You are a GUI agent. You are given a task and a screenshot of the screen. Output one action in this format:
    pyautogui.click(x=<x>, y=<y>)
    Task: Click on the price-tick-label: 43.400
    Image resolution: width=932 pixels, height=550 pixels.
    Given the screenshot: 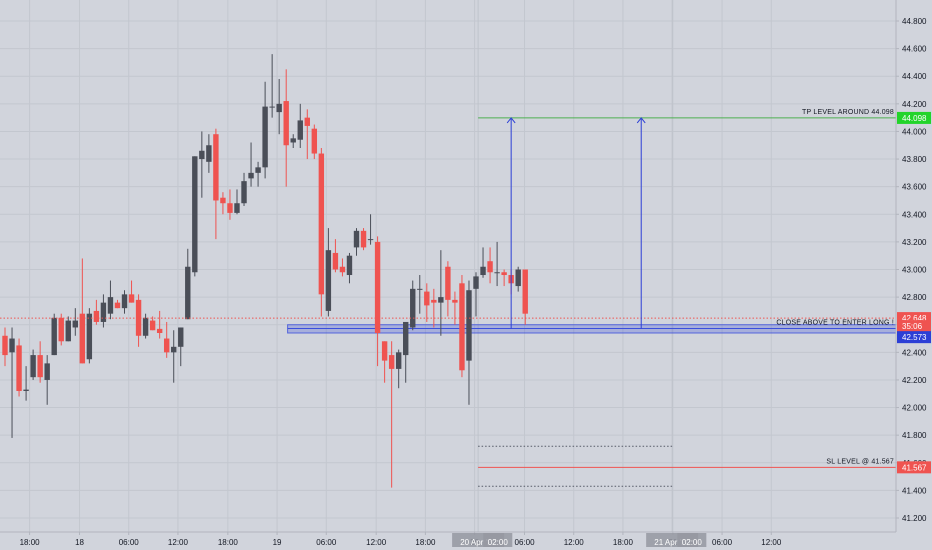 What is the action you would take?
    pyautogui.click(x=914, y=214)
    